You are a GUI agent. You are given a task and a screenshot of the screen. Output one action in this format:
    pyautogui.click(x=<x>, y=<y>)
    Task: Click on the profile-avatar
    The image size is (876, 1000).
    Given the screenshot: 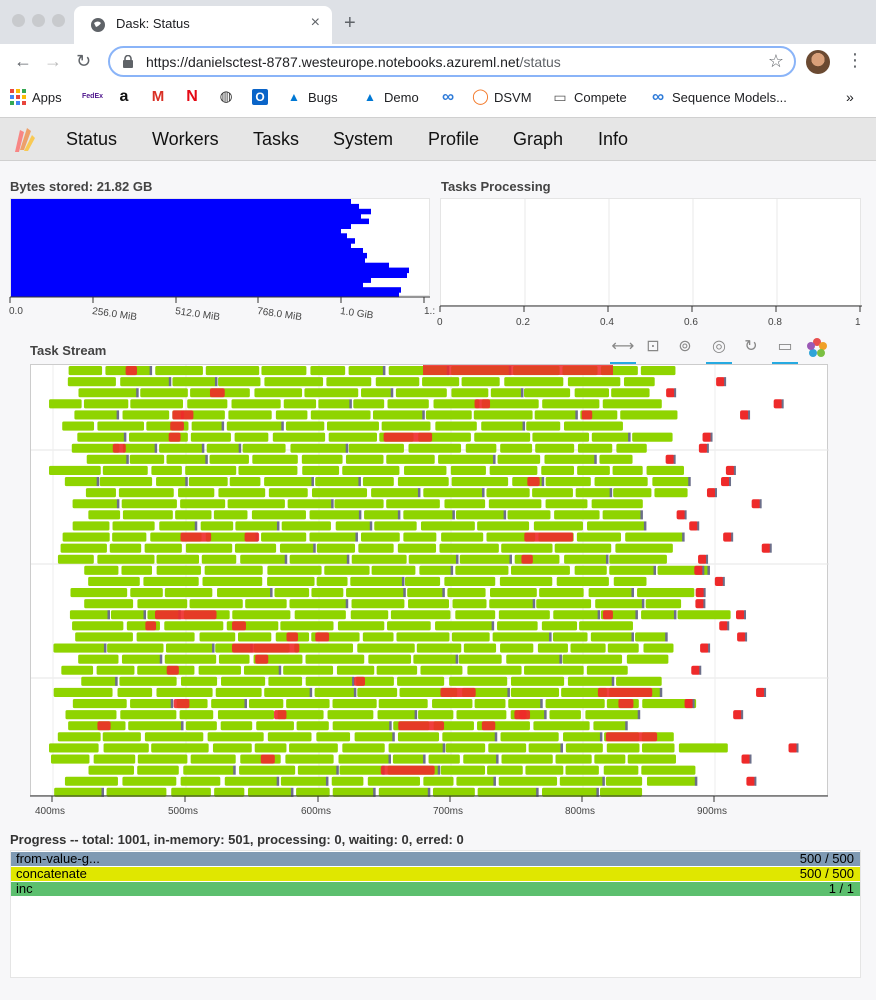 What is the action you would take?
    pyautogui.click(x=818, y=62)
    